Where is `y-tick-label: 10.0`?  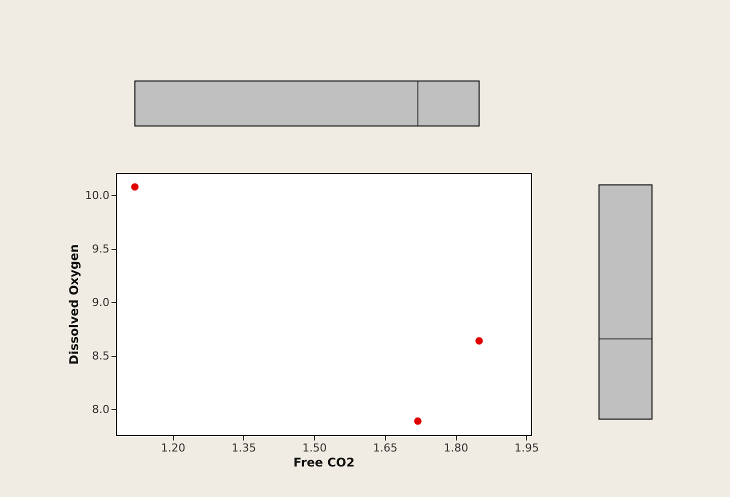 y-tick-label: 10.0 is located at coordinates (97, 195).